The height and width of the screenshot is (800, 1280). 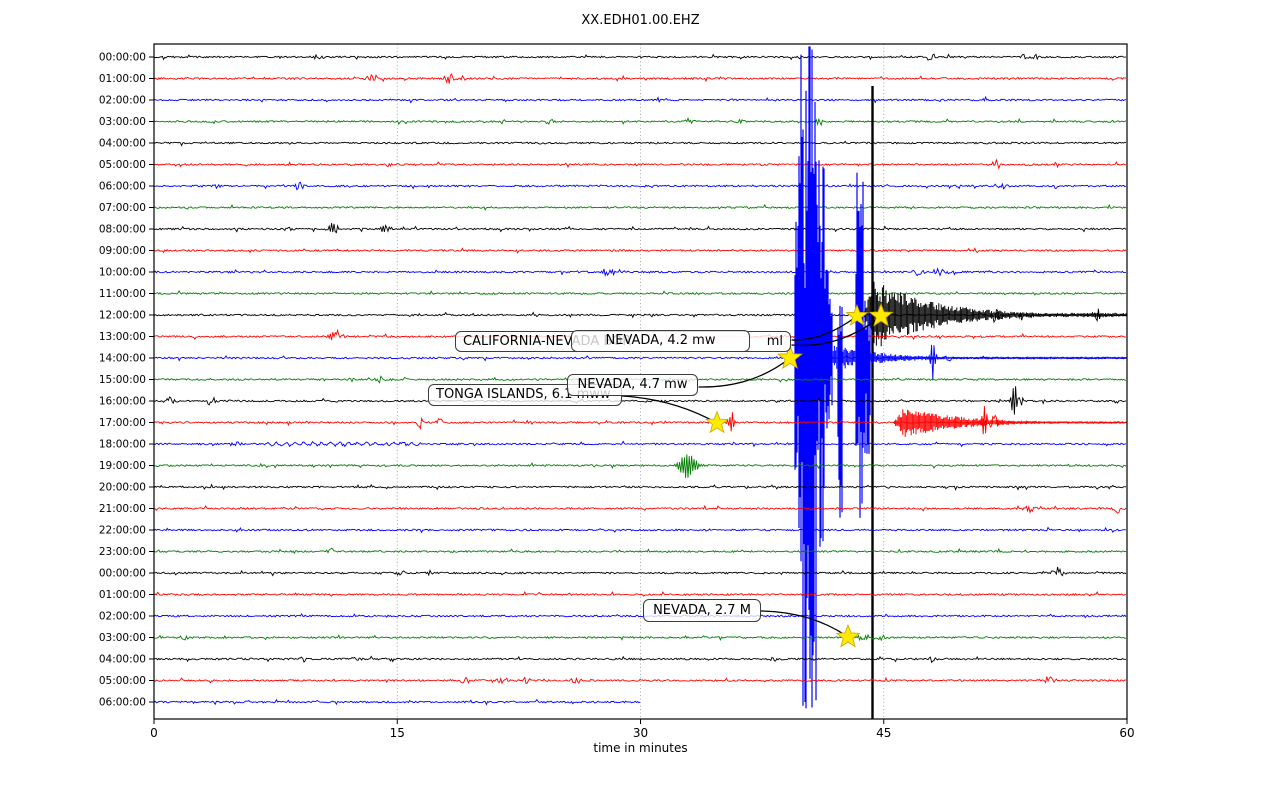 I want to click on y-tick-label-20: 20:00:00, so click(x=122, y=488).